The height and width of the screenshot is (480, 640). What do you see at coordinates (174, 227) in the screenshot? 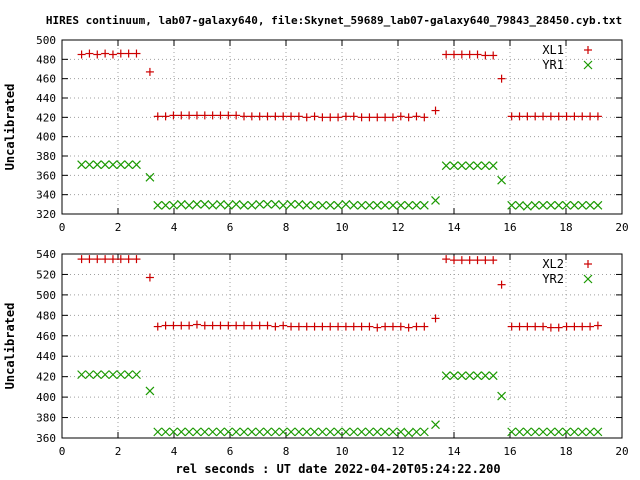
I see `x-tick-label: 4` at bounding box center [174, 227].